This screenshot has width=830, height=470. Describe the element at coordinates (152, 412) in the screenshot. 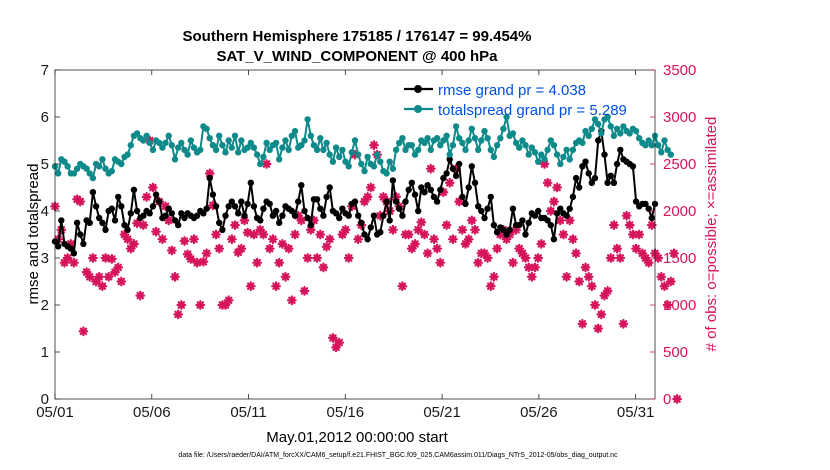

I see `x-tick-label: 05/06` at that location.